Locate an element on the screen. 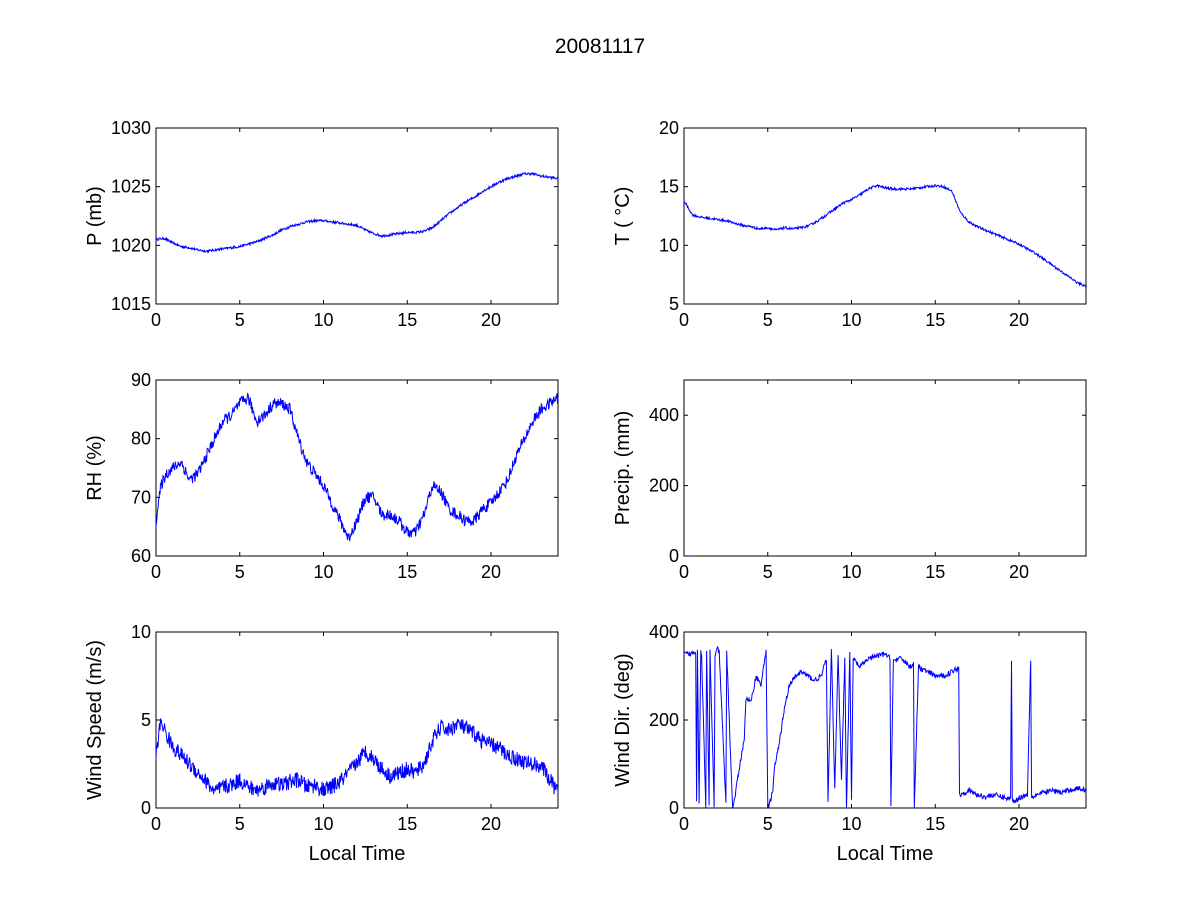 The width and height of the screenshot is (1200, 900). y-axis-label-pressure: P (mb) is located at coordinates (95, 216).